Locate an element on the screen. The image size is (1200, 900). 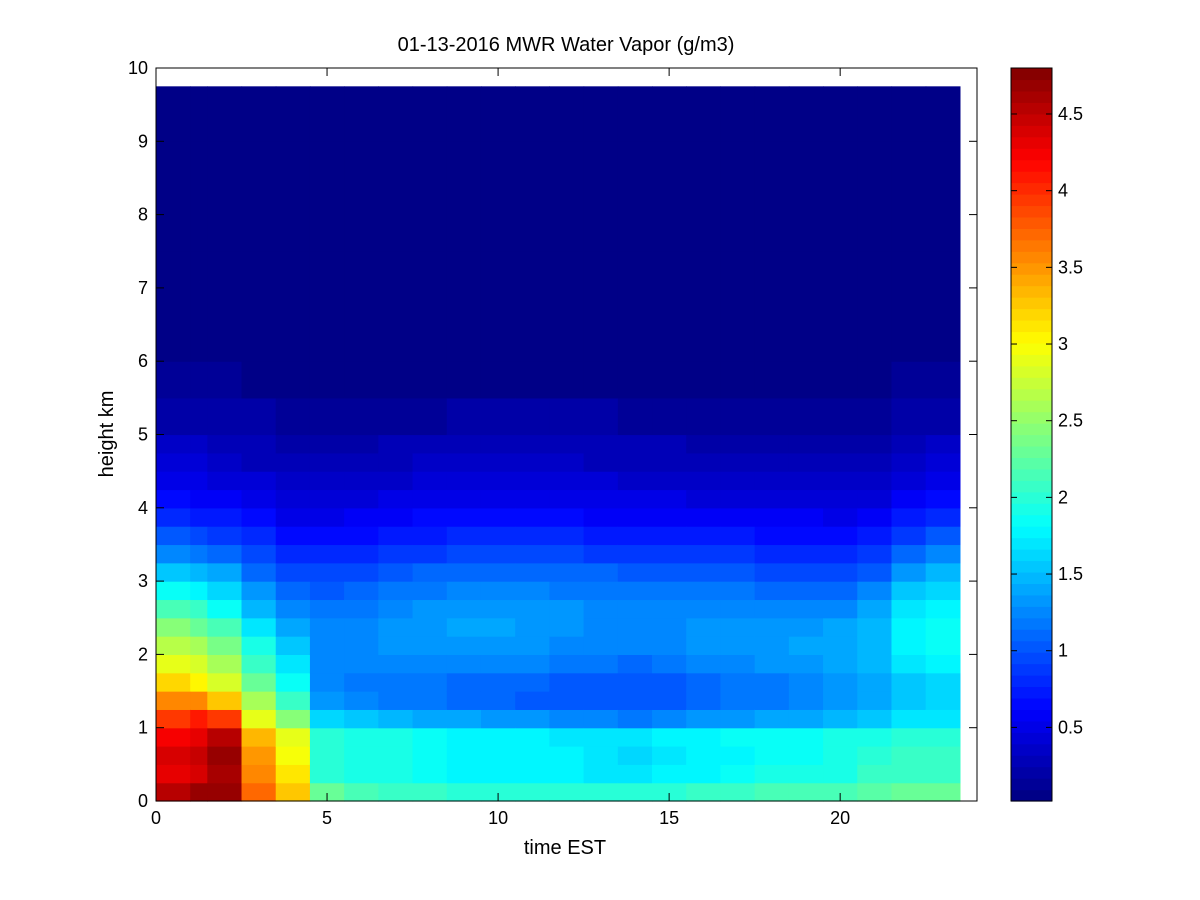
colorbar-axis: 0.5 1 1.5 2 2.5 3 3.5 4 4.5 is located at coordinates (1047, 420).